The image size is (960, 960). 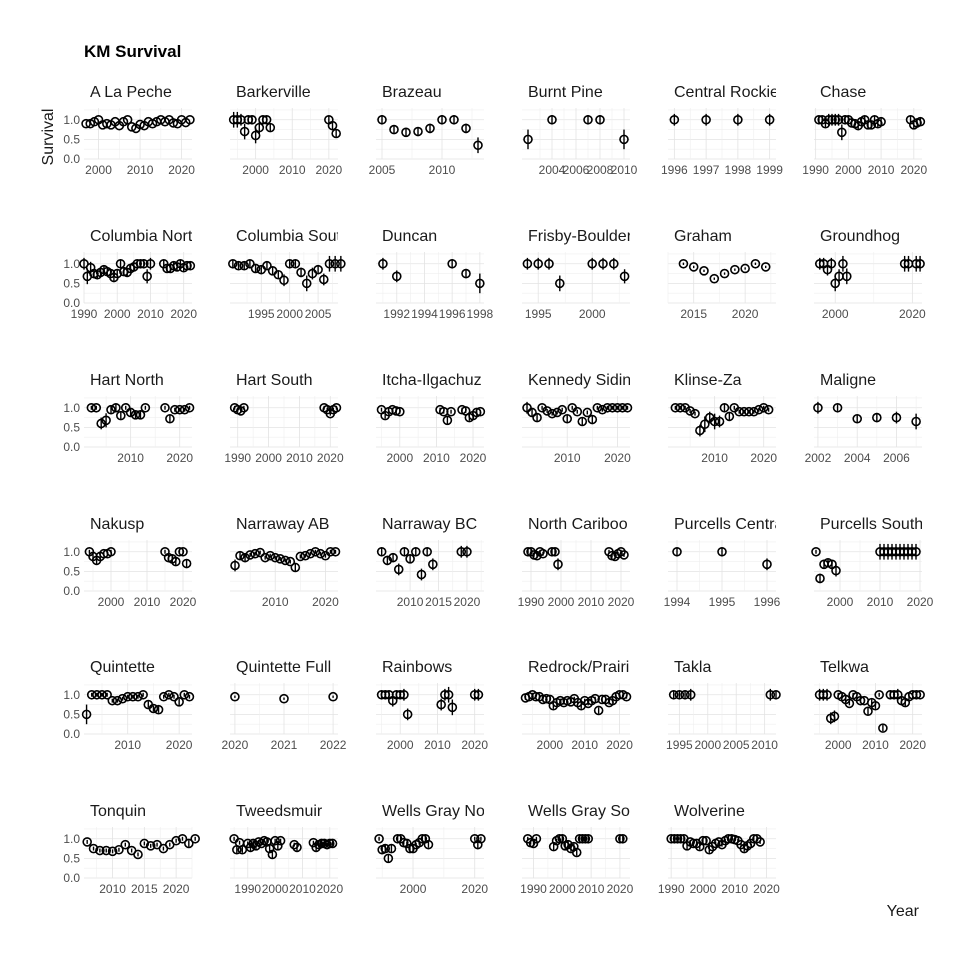 I want to click on x-tick-label: 2004, so click(x=552, y=170).